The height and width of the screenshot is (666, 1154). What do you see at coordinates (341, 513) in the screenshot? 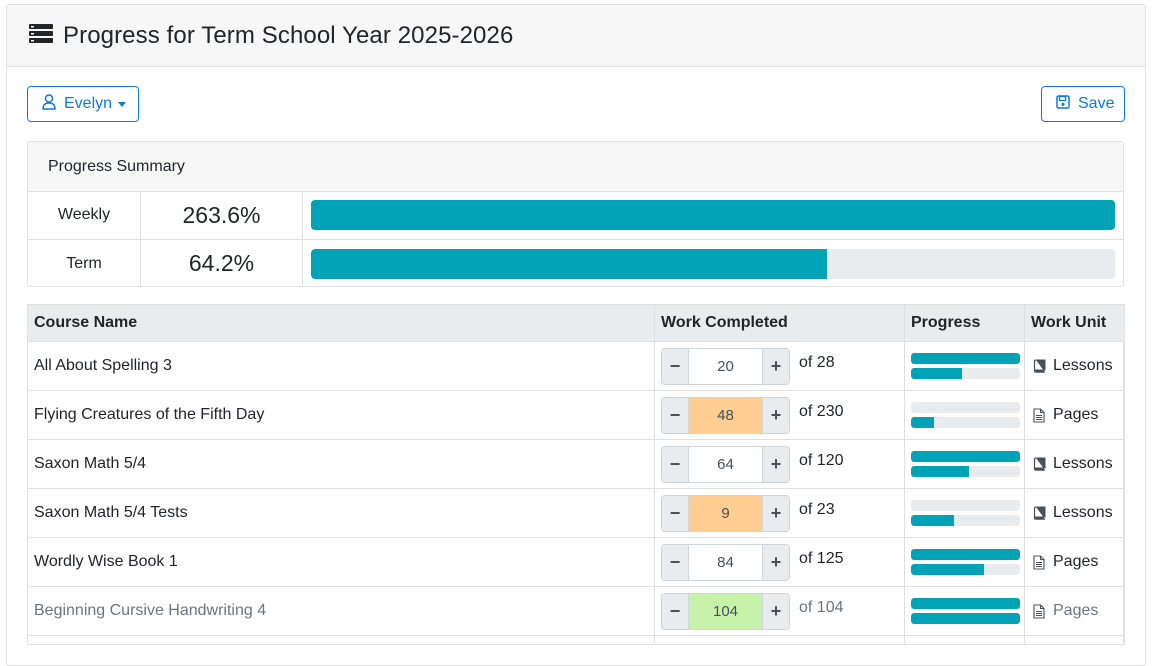
I see `course-name-cell: Saxon Math 5/4 Tests` at bounding box center [341, 513].